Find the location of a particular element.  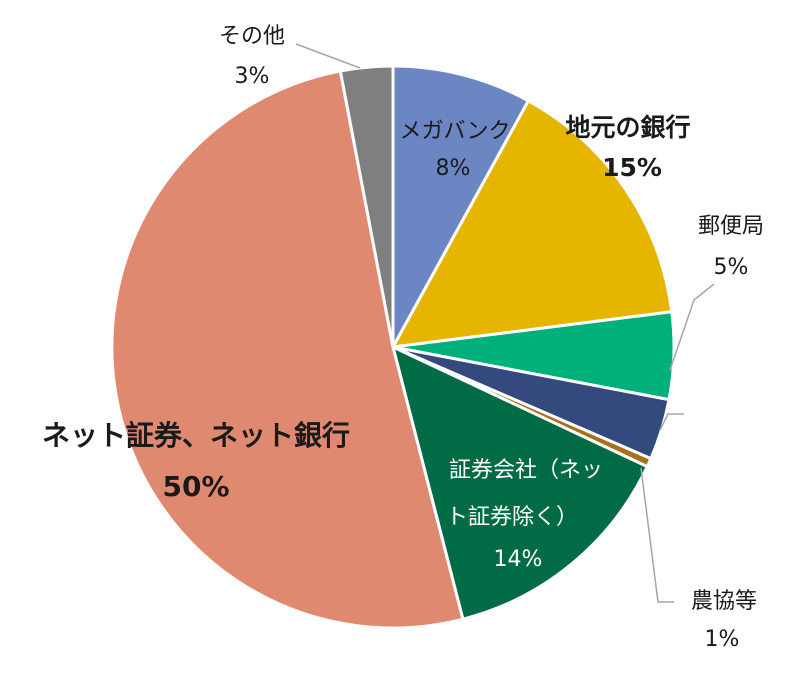

label-net: ネット証券、ネット銀行 is located at coordinates (196, 435).